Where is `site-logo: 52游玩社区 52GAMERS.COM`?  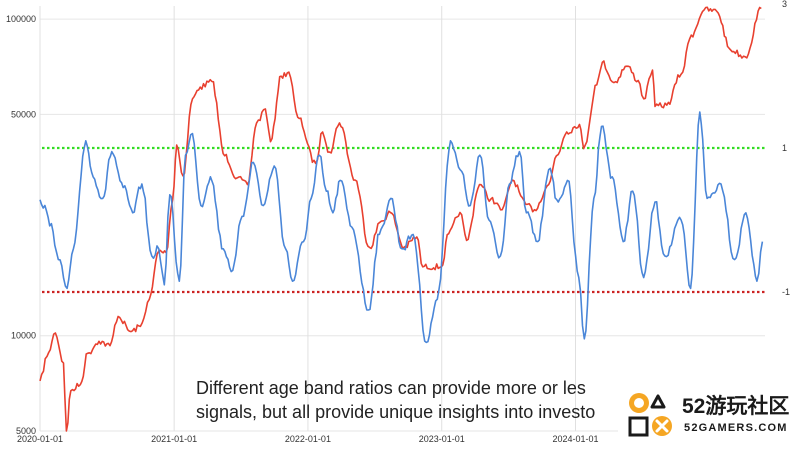 site-logo: 52游玩社区 52GAMERS.COM is located at coordinates (709, 416).